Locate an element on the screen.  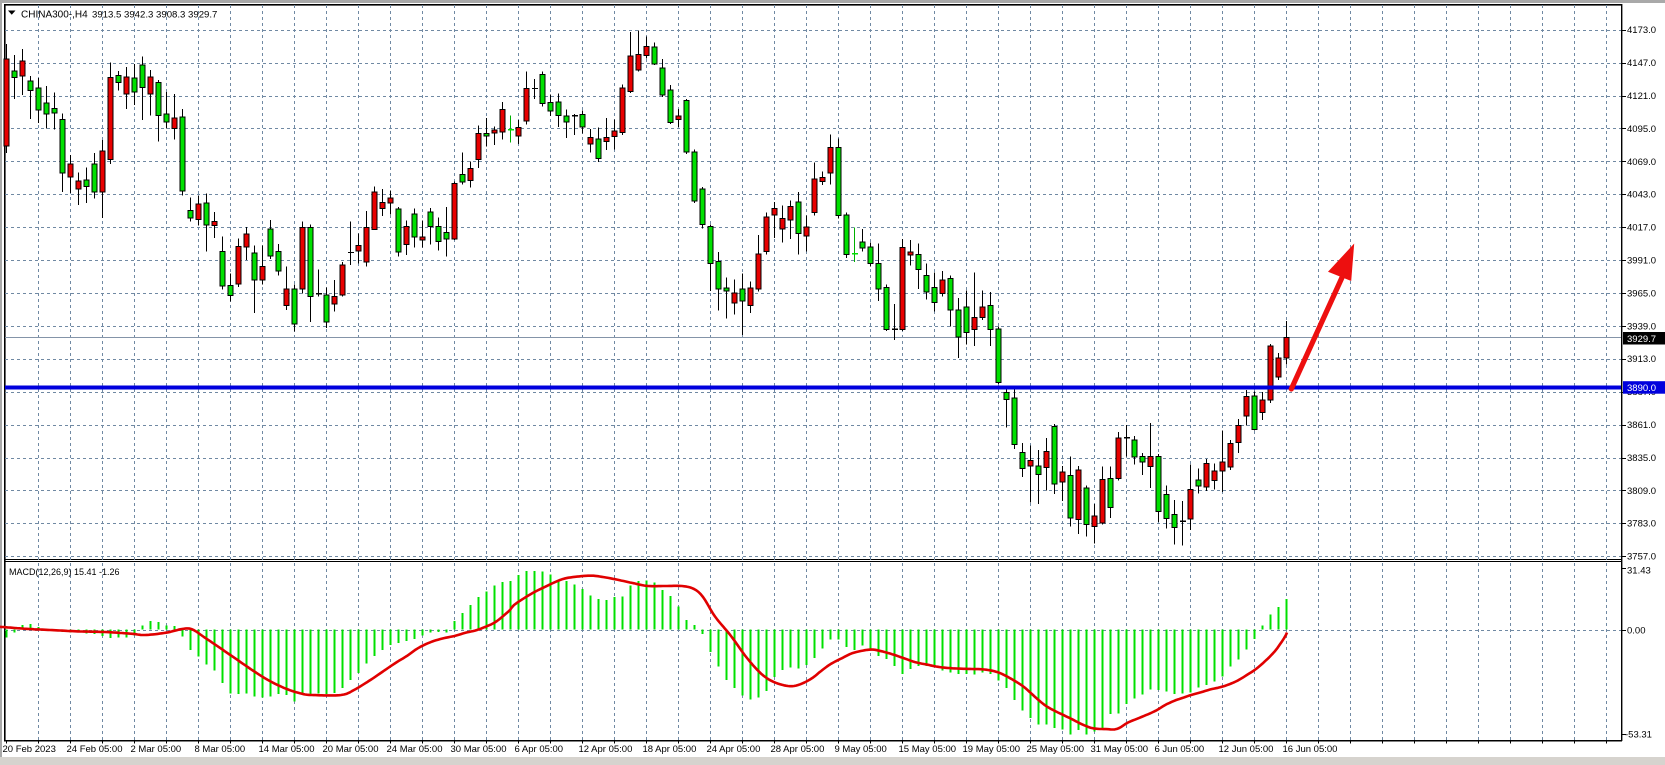
svg-text: -53.31 is located at coordinates (1638, 734).